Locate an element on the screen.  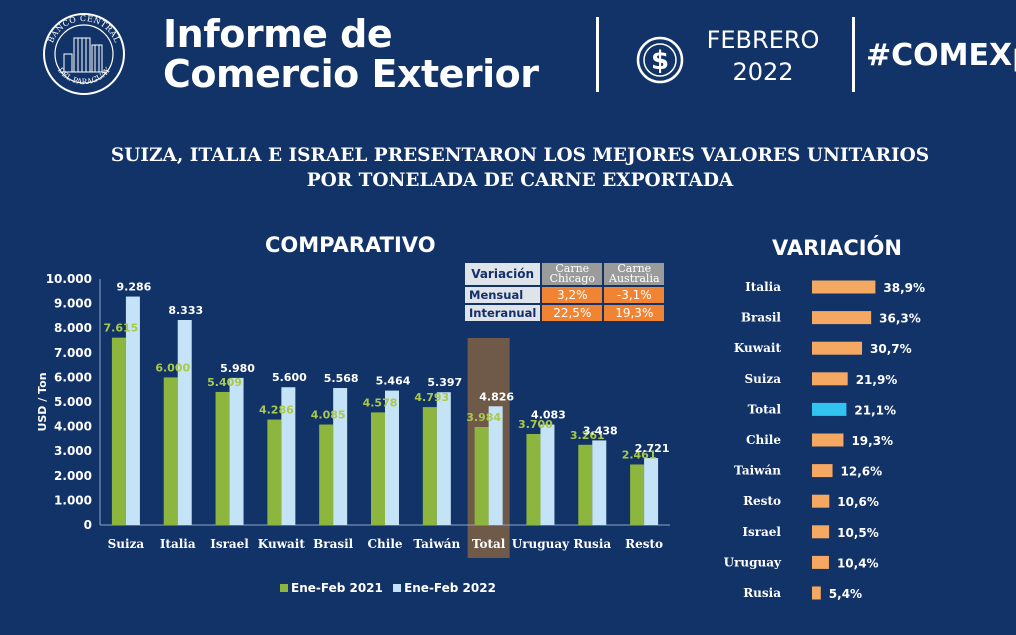
y-tick-label: 10.000 is located at coordinates (69, 279).